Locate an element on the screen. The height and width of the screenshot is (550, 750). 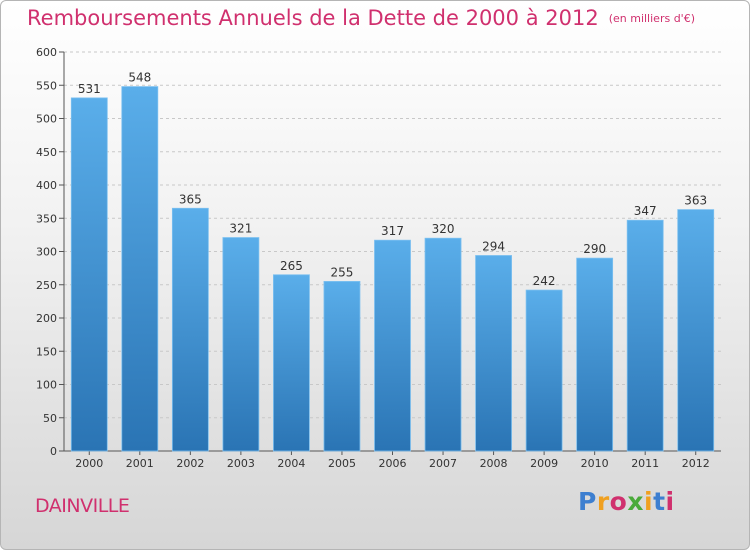
data-label: 290 is located at coordinates (594, 249).